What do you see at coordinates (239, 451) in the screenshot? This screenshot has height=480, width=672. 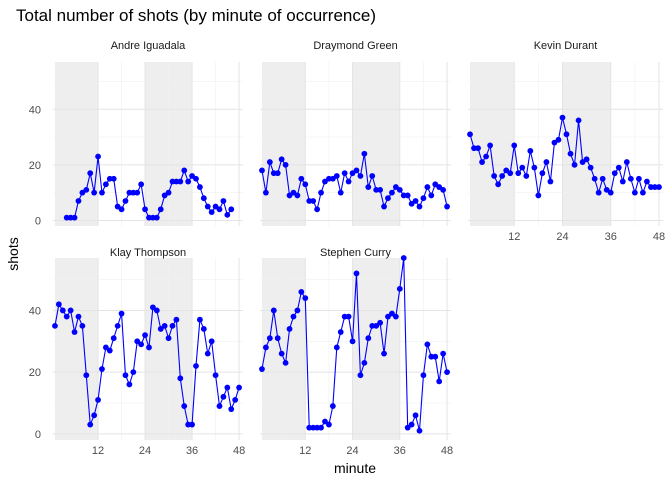 I see `x-tick-label: 48` at bounding box center [239, 451].